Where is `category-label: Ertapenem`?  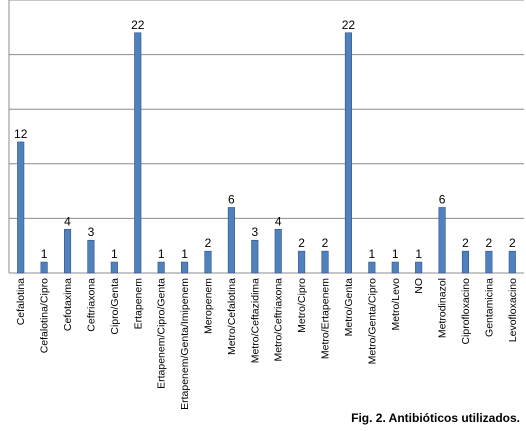
category-label: Ertapenem is located at coordinates (138, 304).